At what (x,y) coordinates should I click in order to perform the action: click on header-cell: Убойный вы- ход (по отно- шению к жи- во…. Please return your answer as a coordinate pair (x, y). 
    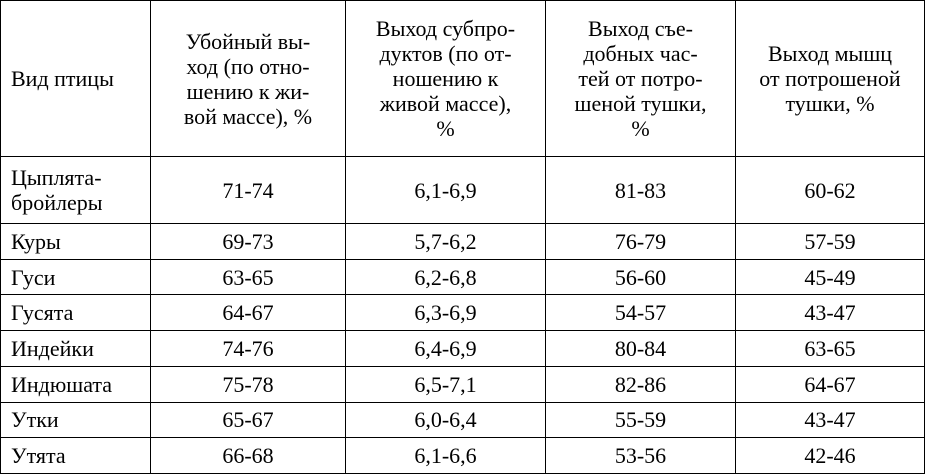
    Looking at the image, I should click on (248, 78).